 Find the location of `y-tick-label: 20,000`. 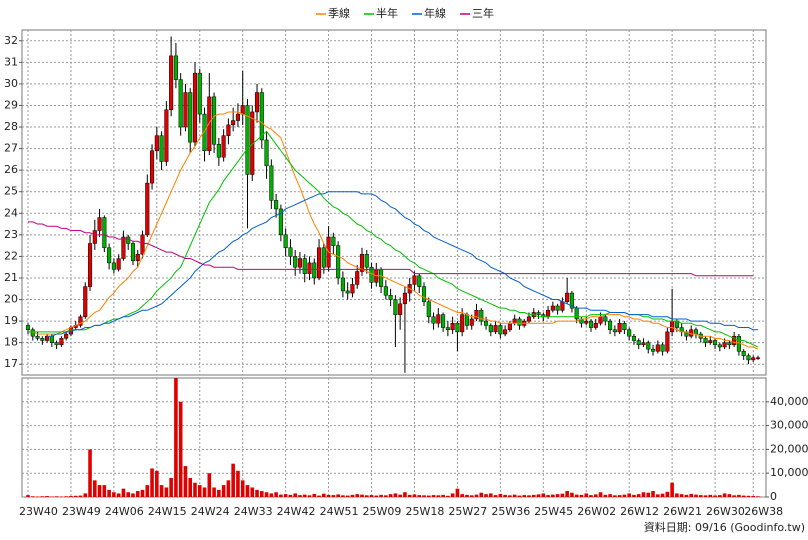

y-tick-label: 20,000 is located at coordinates (789, 448).